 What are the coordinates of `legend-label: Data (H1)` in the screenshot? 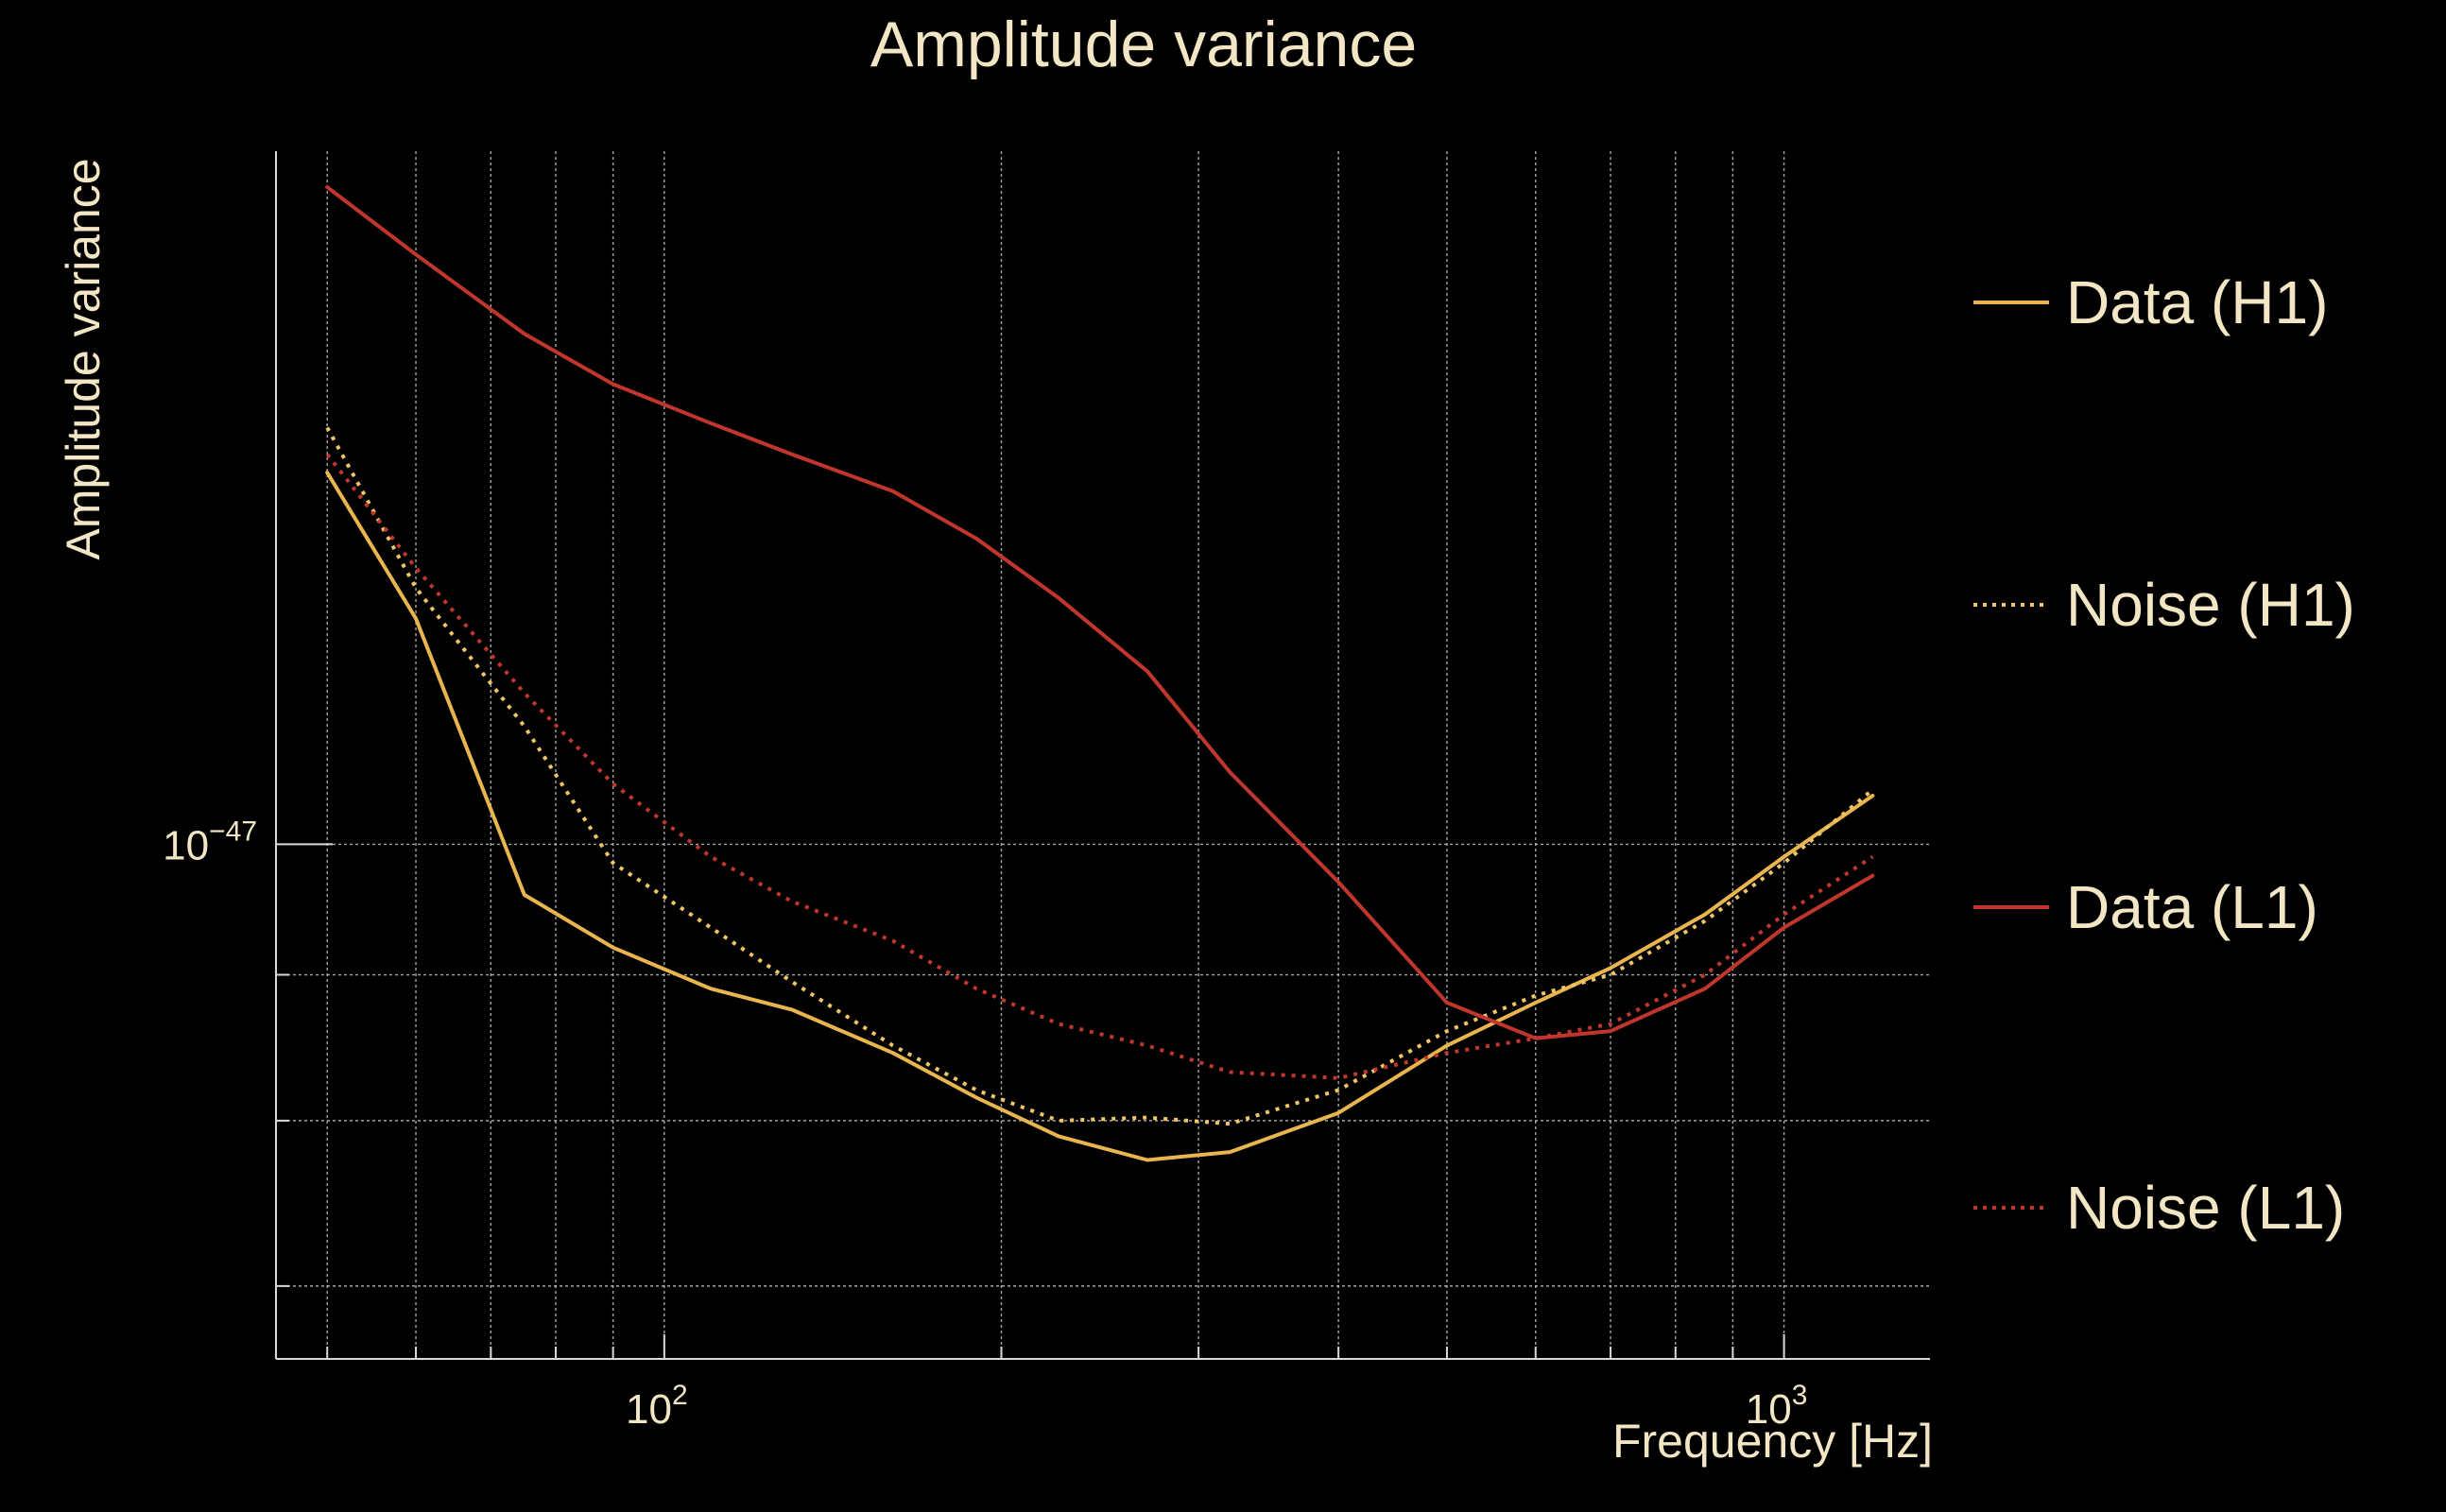 It's located at (2197, 302).